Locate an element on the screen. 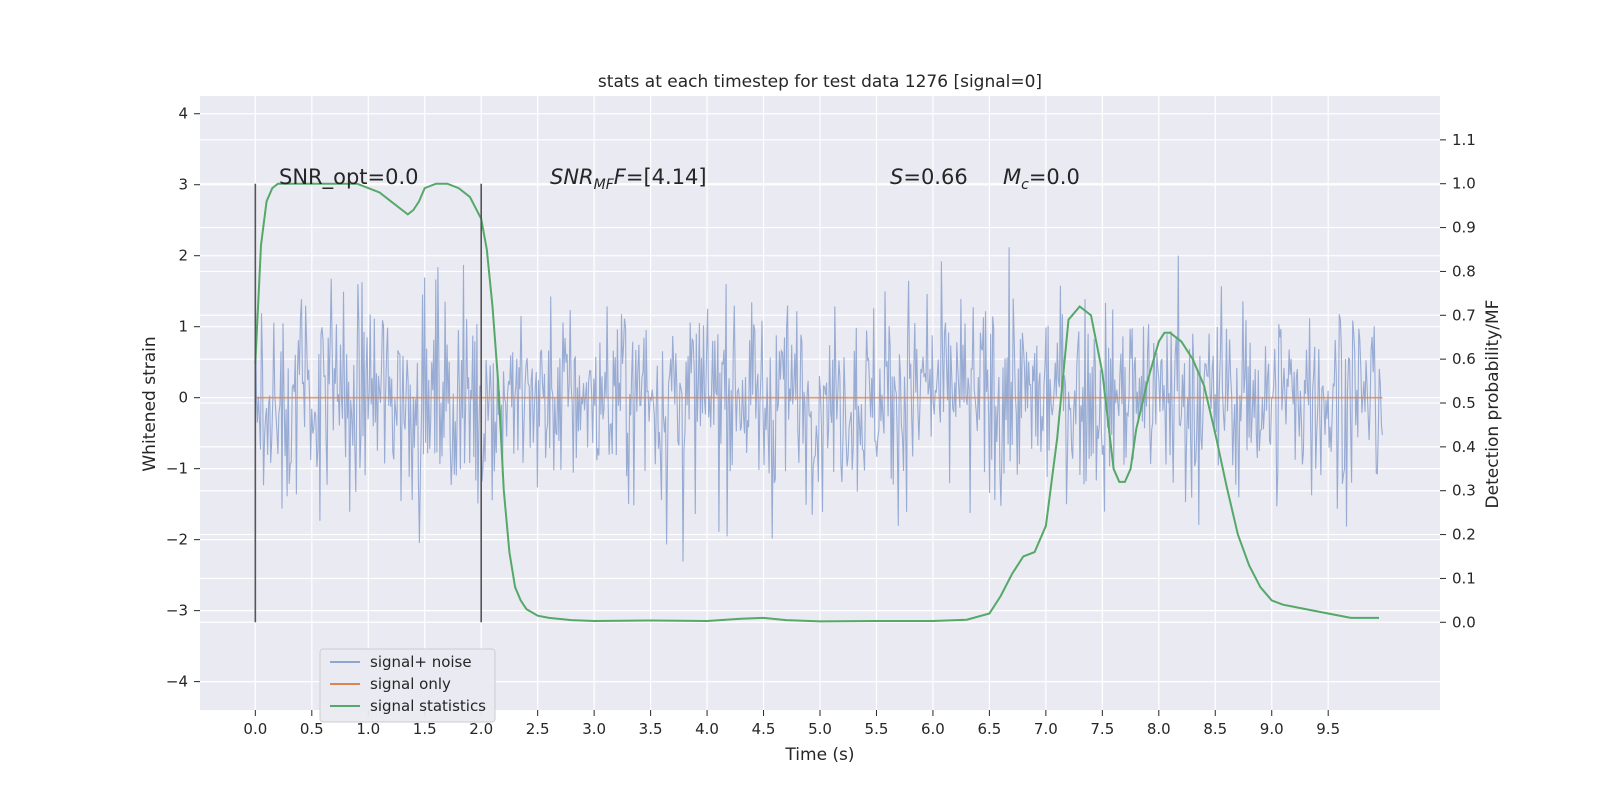 The width and height of the screenshot is (1600, 800). x-tick-label: 6.5 is located at coordinates (989, 729).